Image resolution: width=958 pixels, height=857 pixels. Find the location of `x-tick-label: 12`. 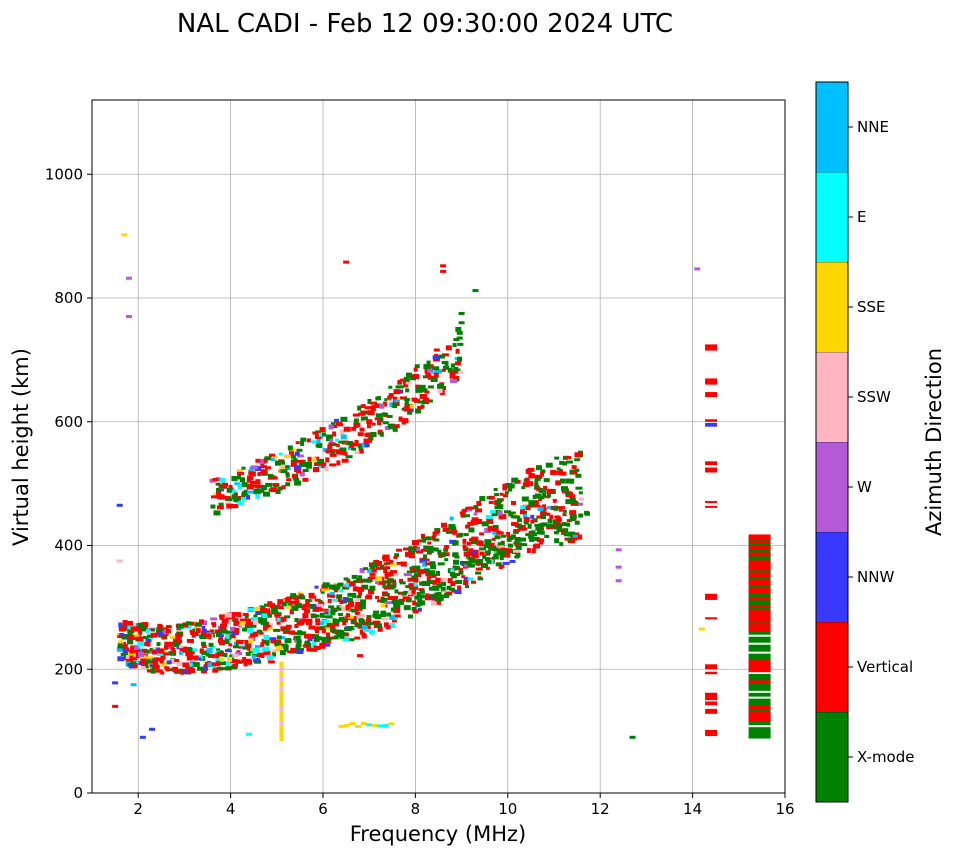

x-tick-label: 12 is located at coordinates (600, 809).